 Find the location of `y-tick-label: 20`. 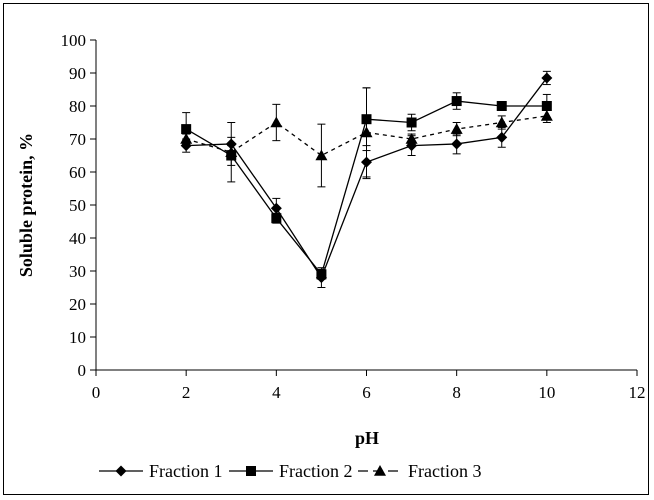

y-tick-label: 20 is located at coordinates (77, 304).